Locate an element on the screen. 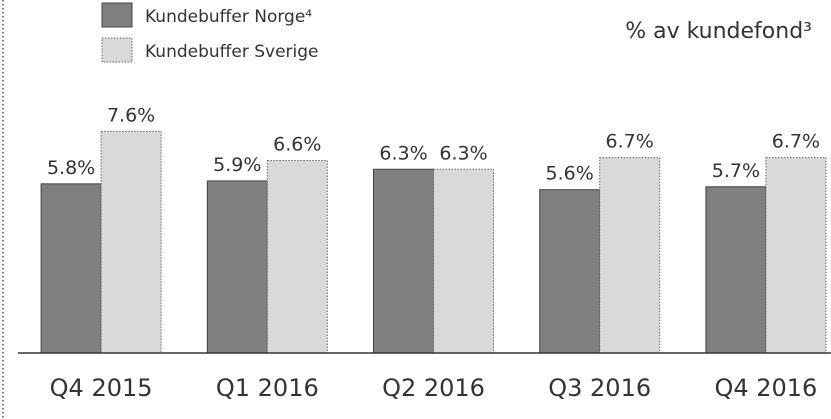 The width and height of the screenshot is (831, 419). data-label: 5.9% is located at coordinates (237, 165).